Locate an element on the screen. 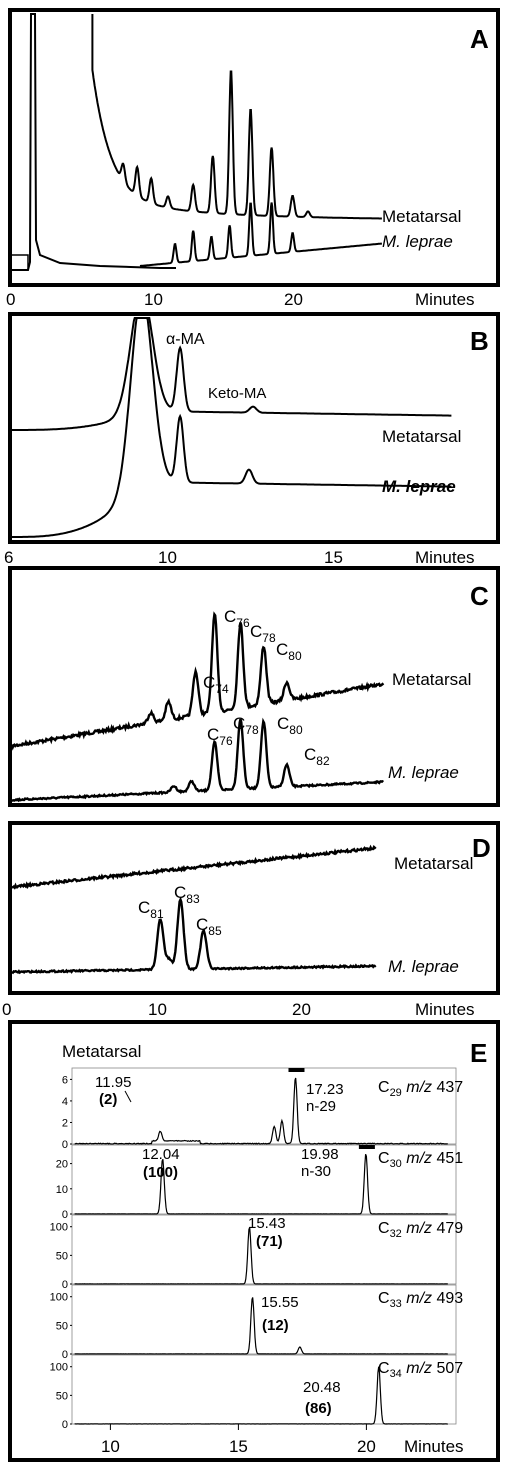  ann-t1-leader is located at coordinates (128, 1096).